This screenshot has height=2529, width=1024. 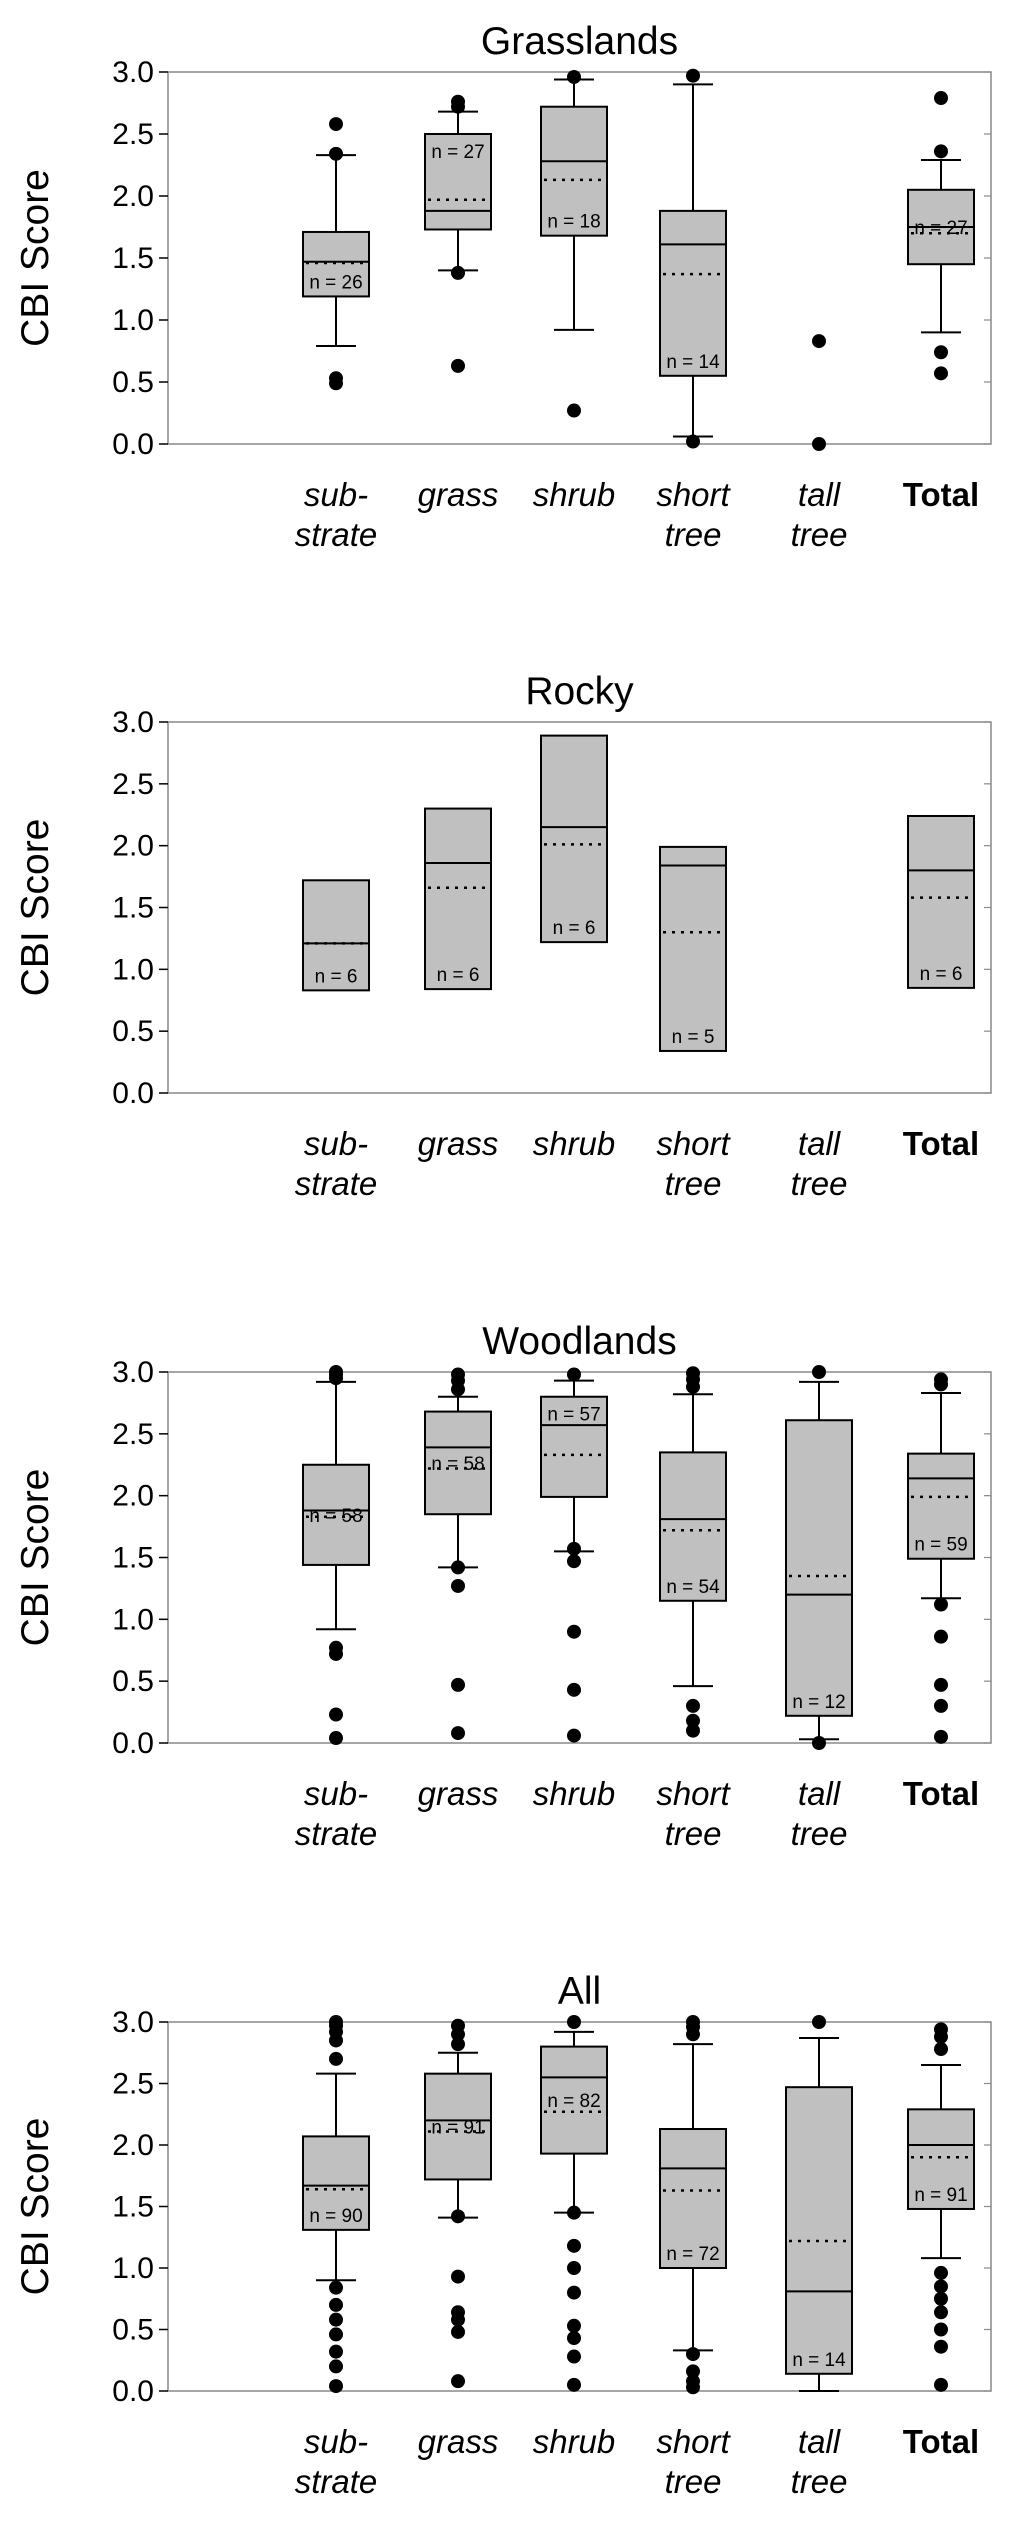 I want to click on category-label: sub-strate, so click(x=336, y=1163).